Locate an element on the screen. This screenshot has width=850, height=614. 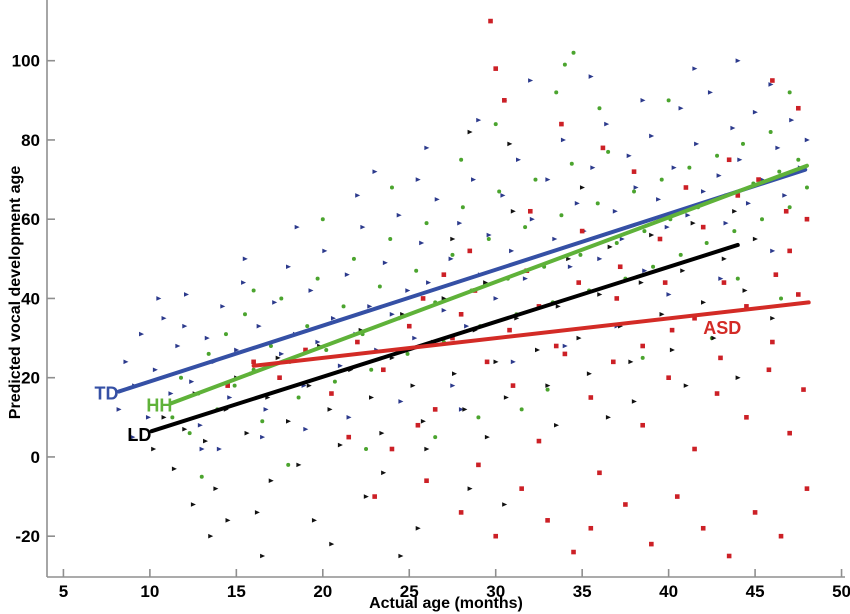
x-tick-label: 5 is located at coordinates (63, 591).